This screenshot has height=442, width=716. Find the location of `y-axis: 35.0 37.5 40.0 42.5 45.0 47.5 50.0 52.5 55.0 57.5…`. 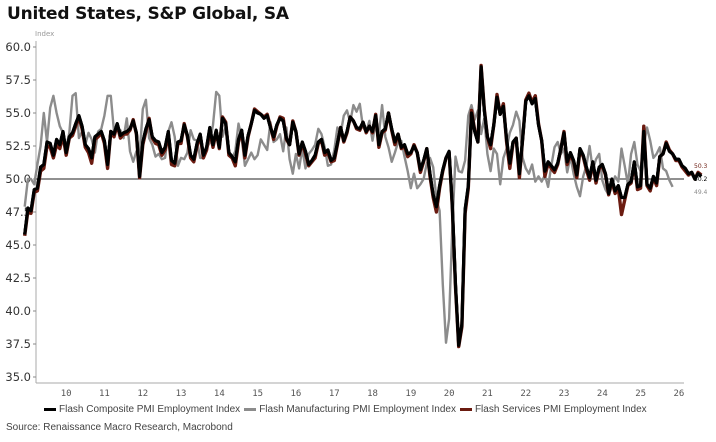

y-axis: 35.0 37.5 40.0 42.5 45.0 47.5 50.0 52.5 55.0 57.5… is located at coordinates (21, 212).